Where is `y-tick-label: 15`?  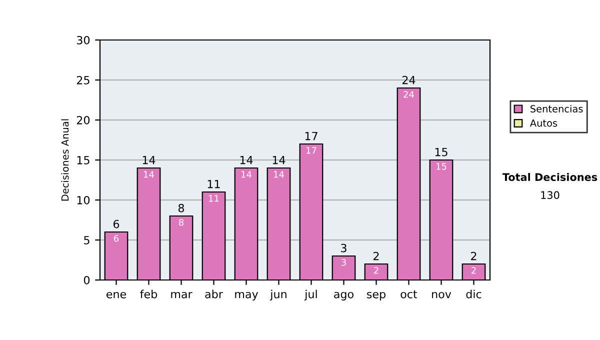
y-tick-label: 15 is located at coordinates (83, 160).